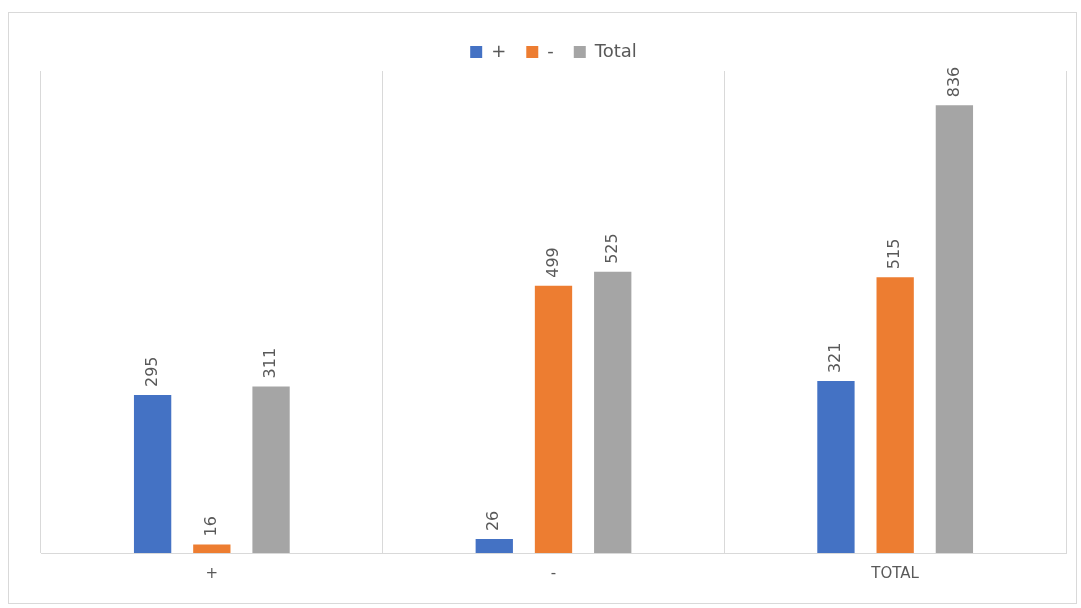 The height and width of the screenshot is (608, 1081). What do you see at coordinates (615, 50) in the screenshot?
I see `legend-label: Total` at bounding box center [615, 50].